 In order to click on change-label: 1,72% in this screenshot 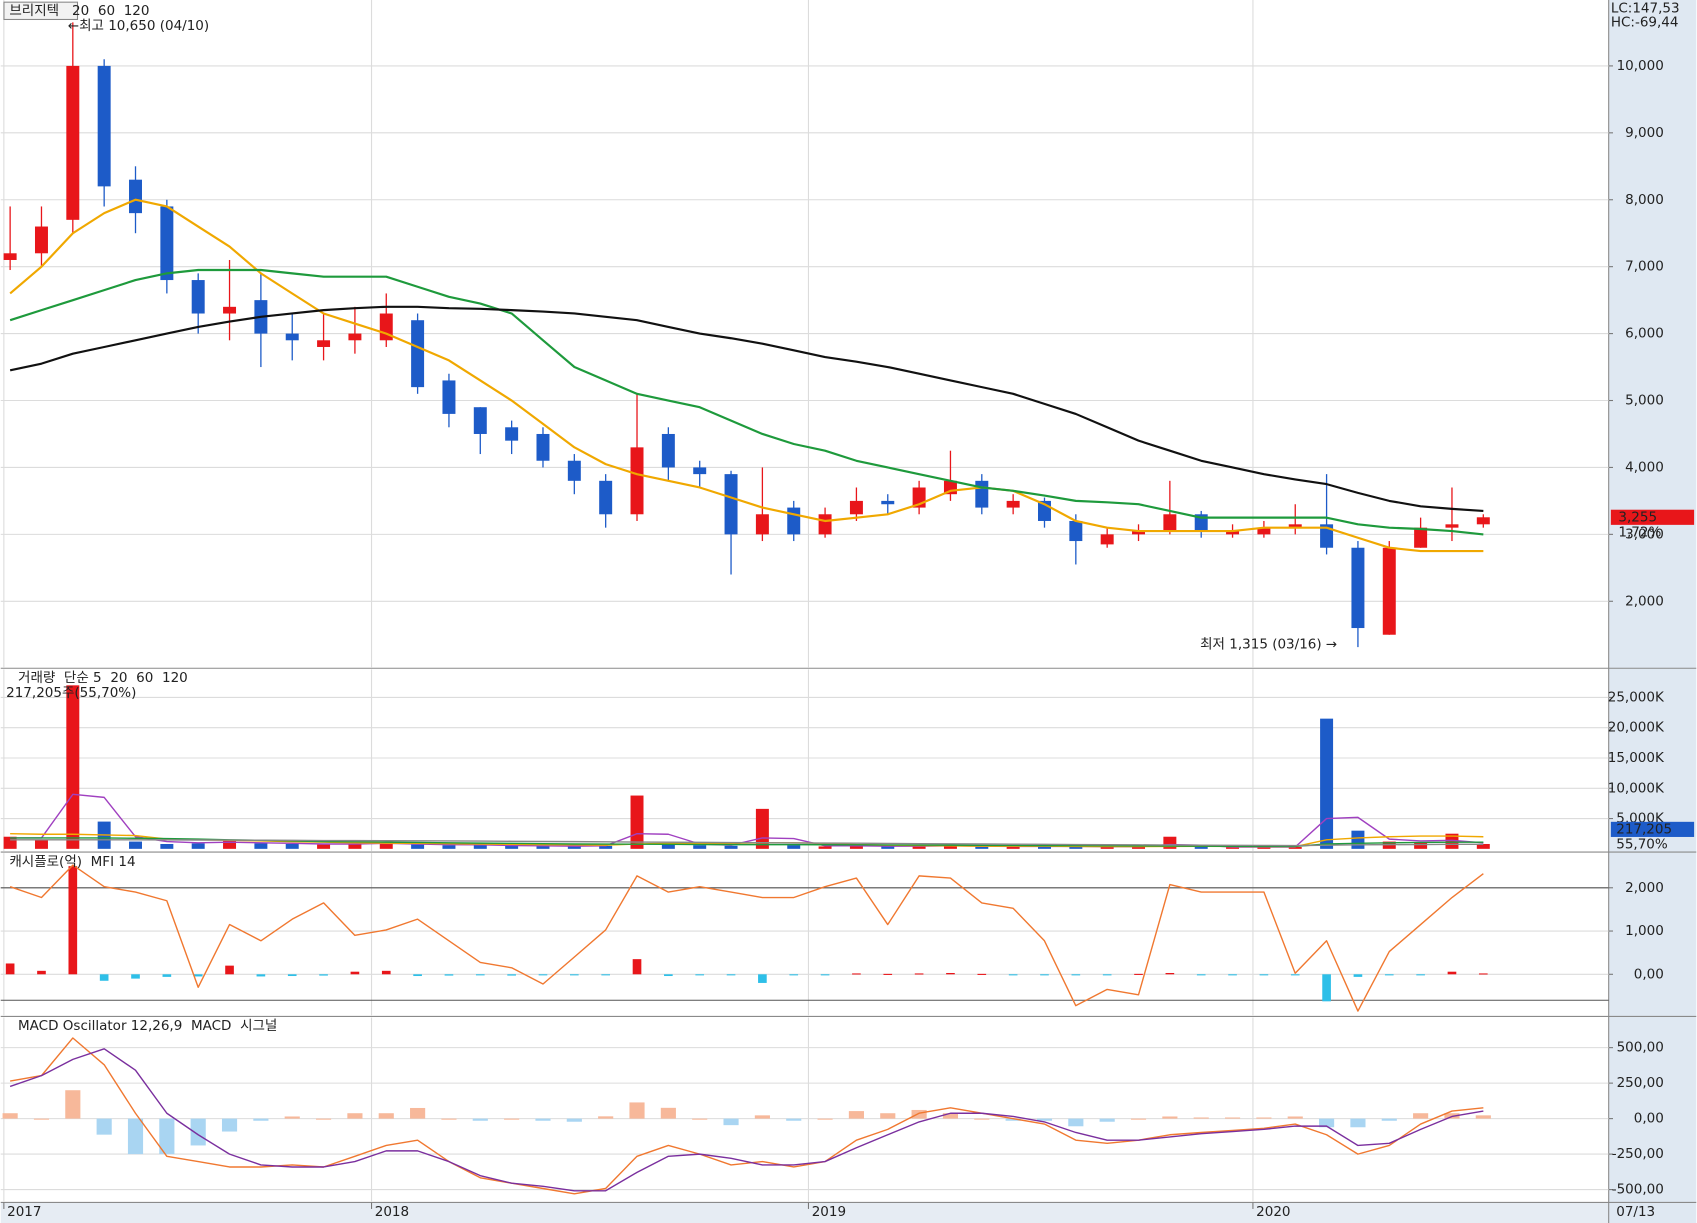, I will do `click(1639, 532)`.